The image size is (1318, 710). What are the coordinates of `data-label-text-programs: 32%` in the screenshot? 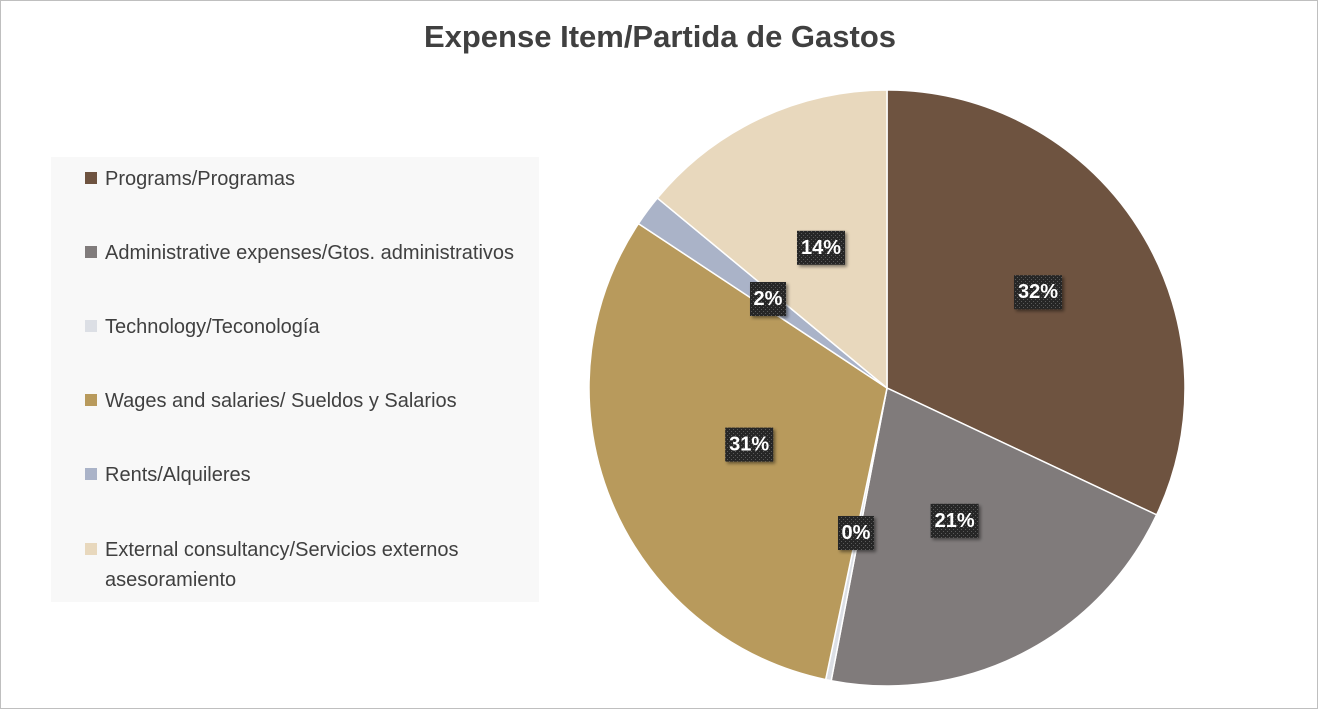 It's located at (1038, 292).